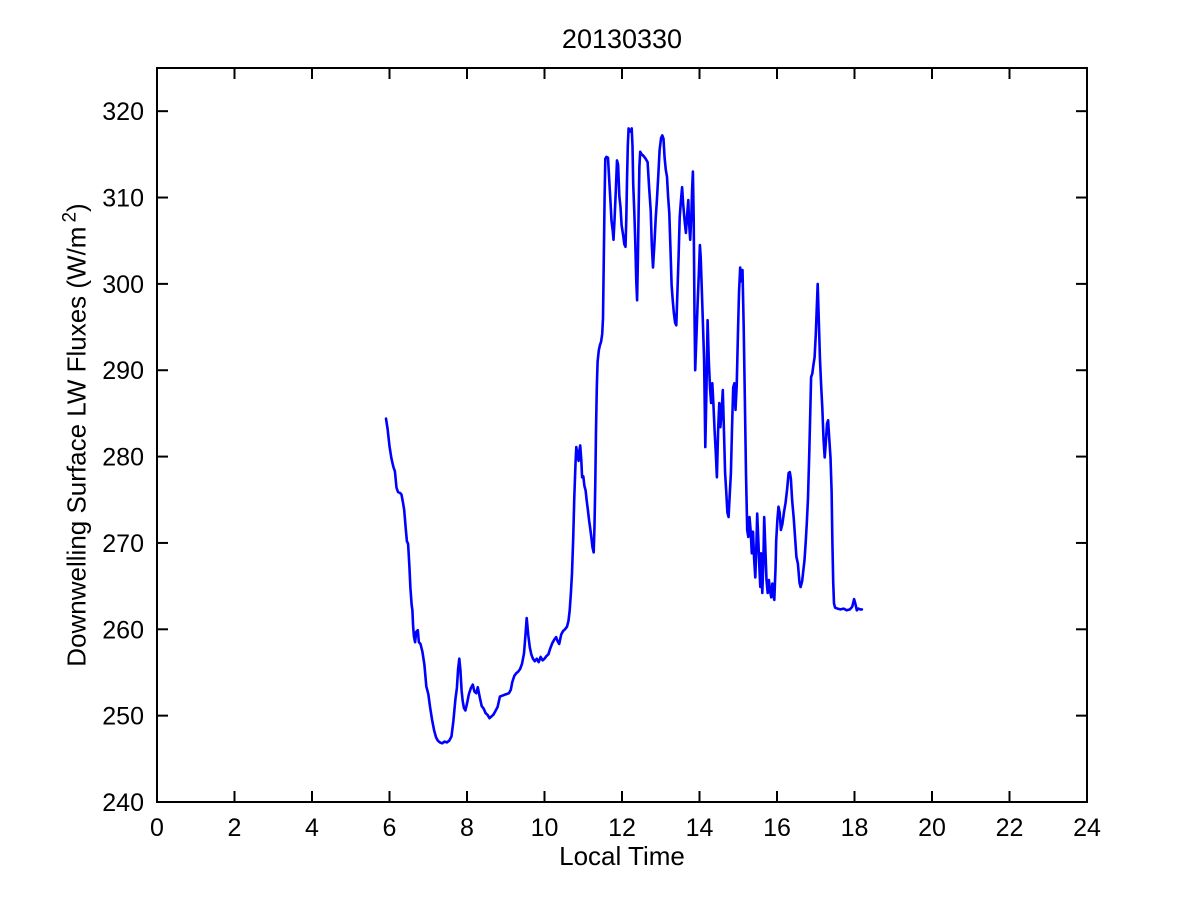  What do you see at coordinates (390, 828) in the screenshot?
I see `x-tick-label: 6` at bounding box center [390, 828].